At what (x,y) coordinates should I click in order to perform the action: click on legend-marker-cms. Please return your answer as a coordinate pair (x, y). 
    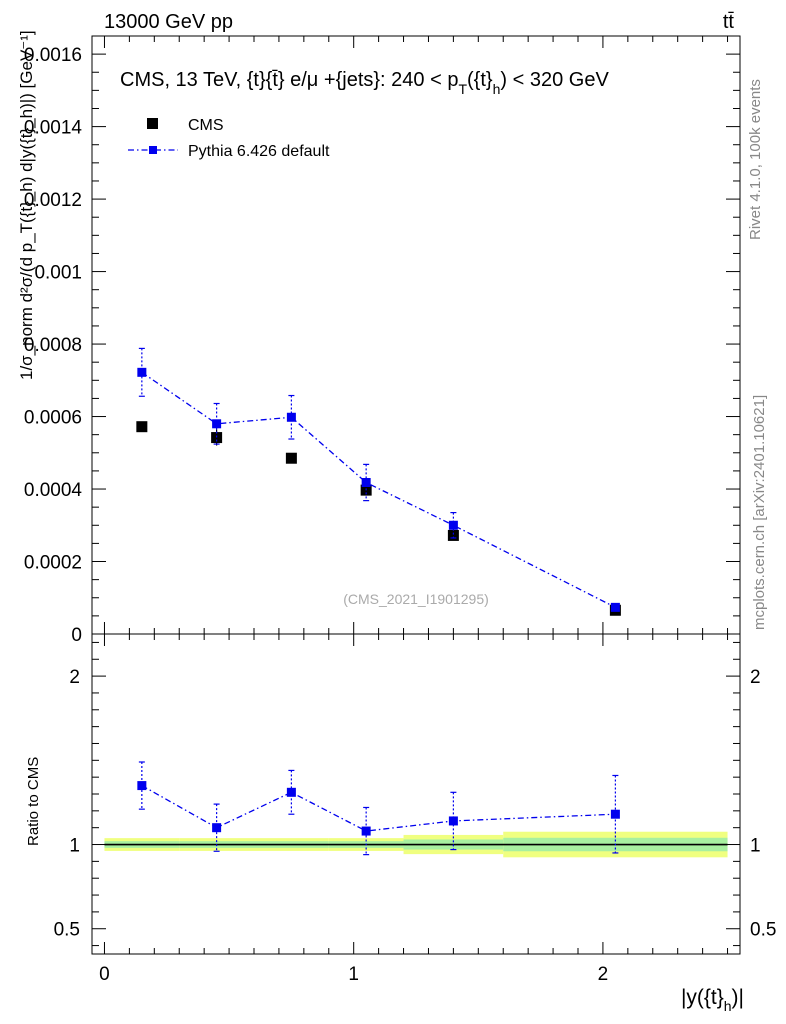
    Looking at the image, I should click on (152, 123).